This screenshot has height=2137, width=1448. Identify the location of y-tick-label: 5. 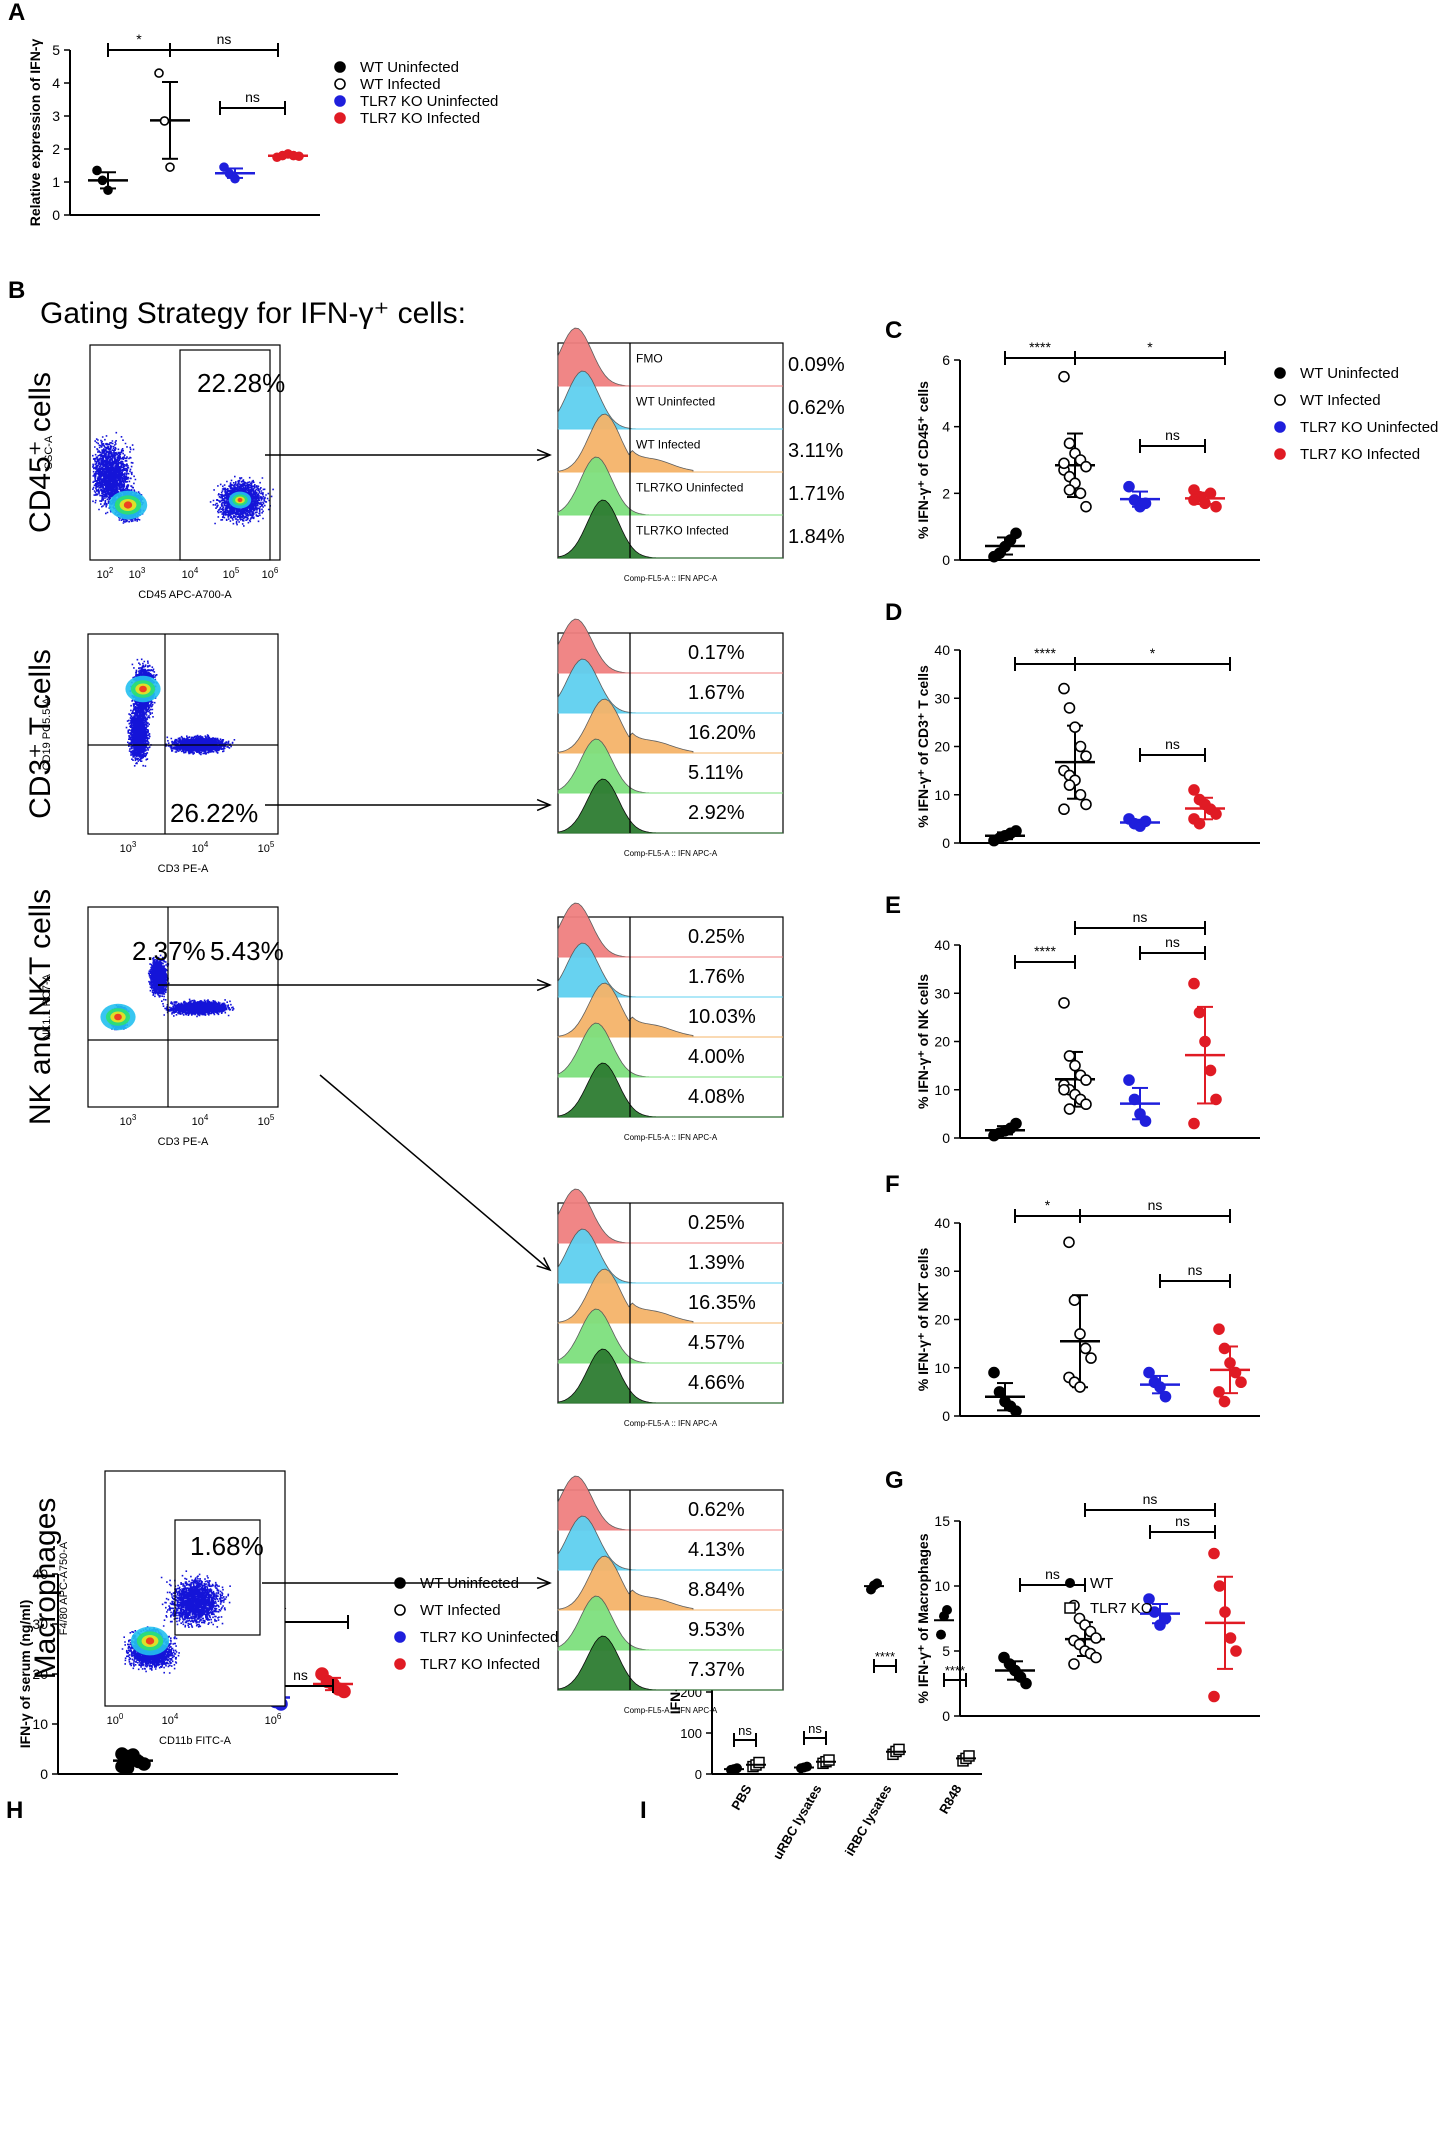
(56, 50).